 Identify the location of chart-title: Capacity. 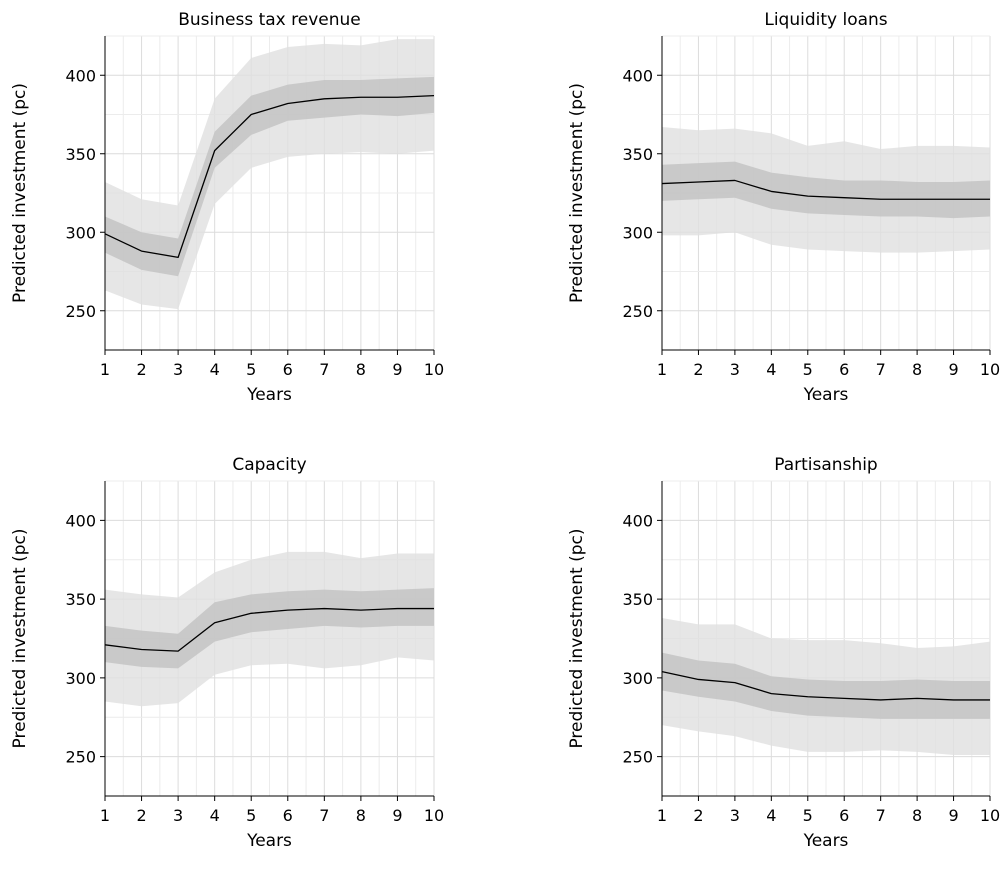
(269, 465).